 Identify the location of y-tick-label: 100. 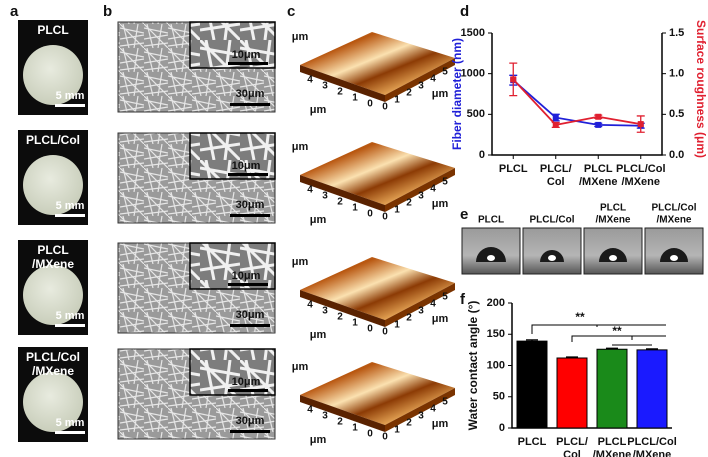
(496, 365).